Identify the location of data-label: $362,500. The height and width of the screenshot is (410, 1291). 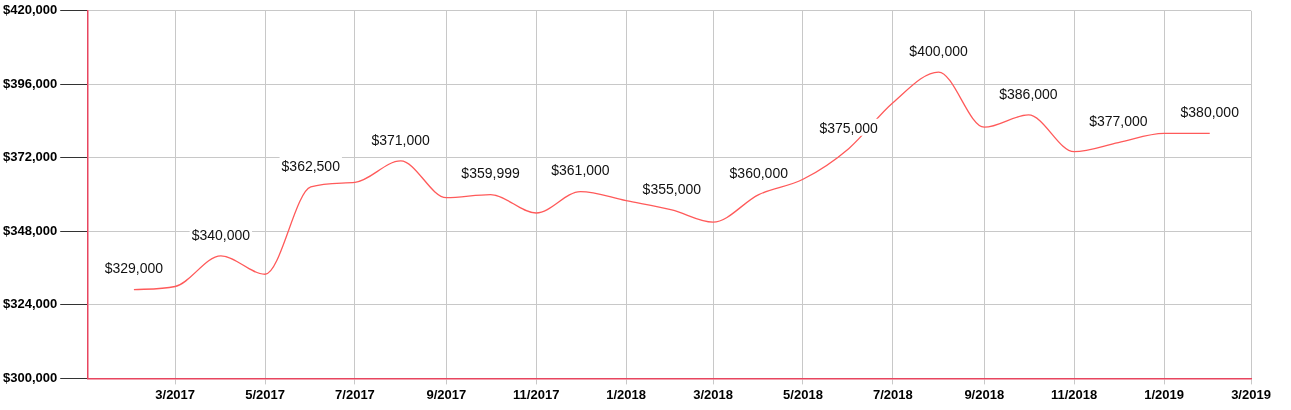
(311, 165).